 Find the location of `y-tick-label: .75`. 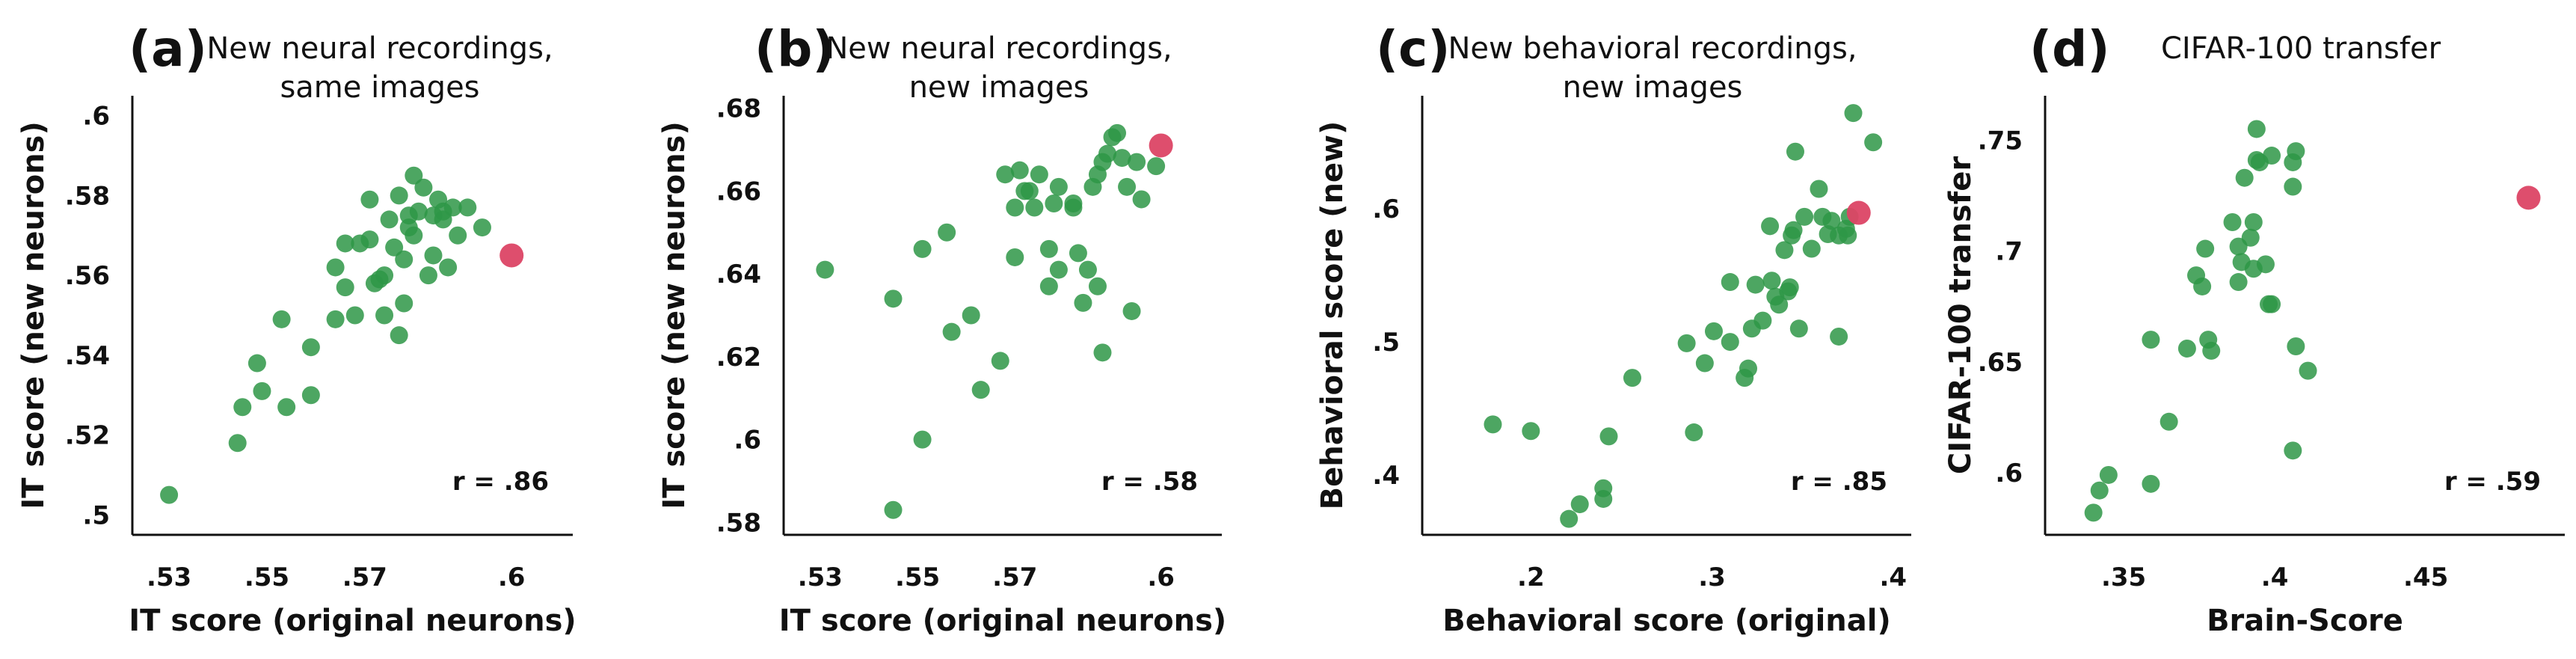

y-tick-label: .75 is located at coordinates (2000, 141).